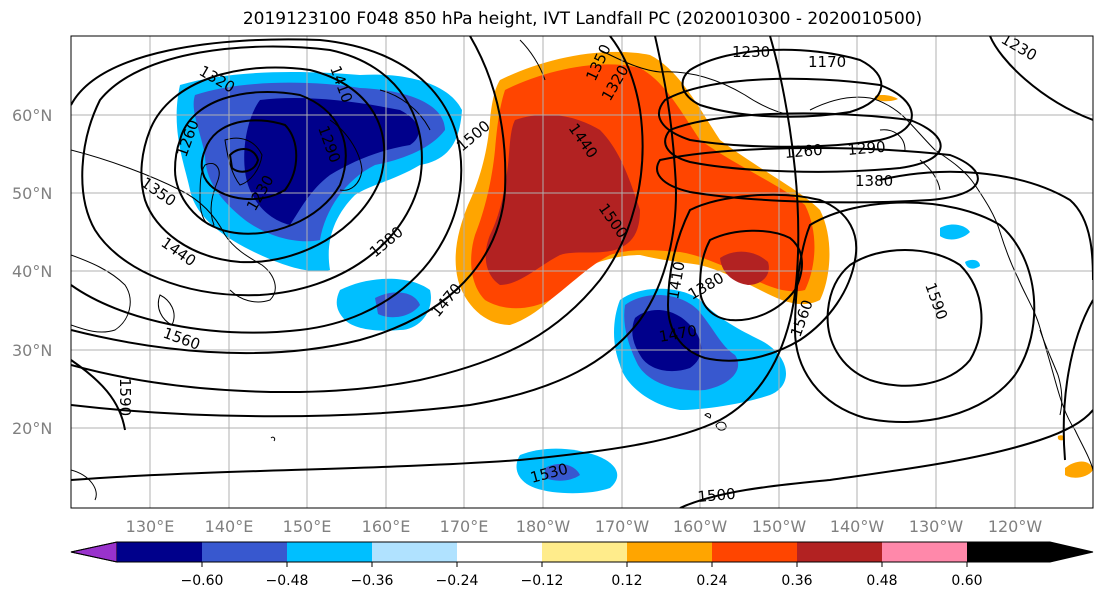 Image resolution: width=1105 pixels, height=601 pixels. Describe the element at coordinates (562, 472) in the screenshot. I see `ivt-region-subtropical-mid` at that location.